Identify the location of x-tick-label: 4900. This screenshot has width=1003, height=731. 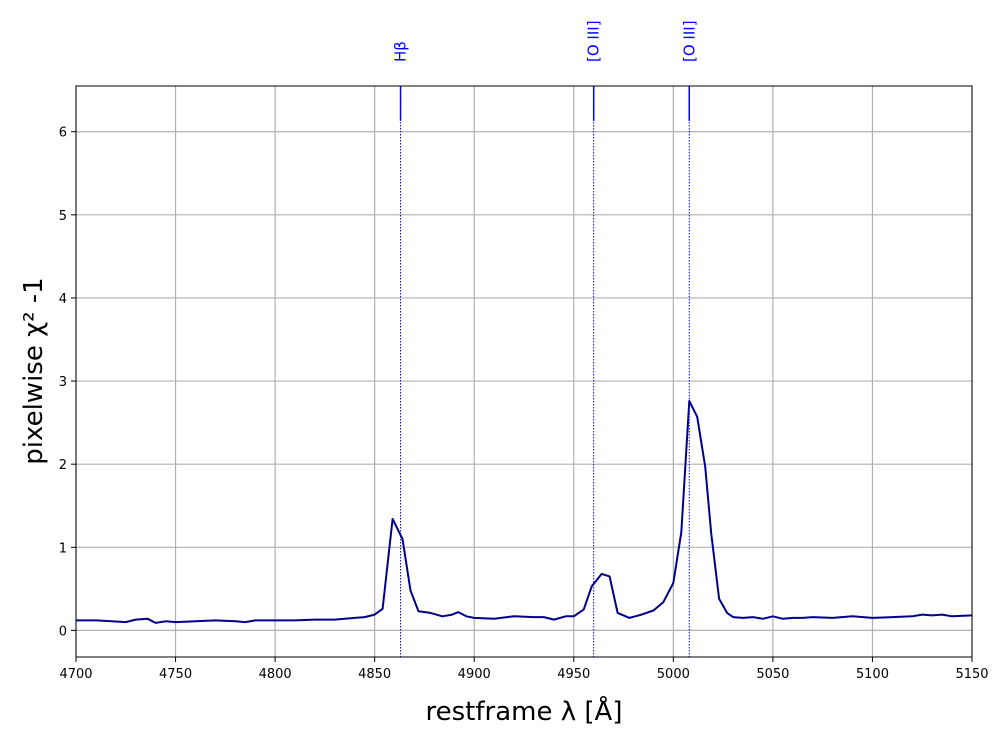
(474, 674).